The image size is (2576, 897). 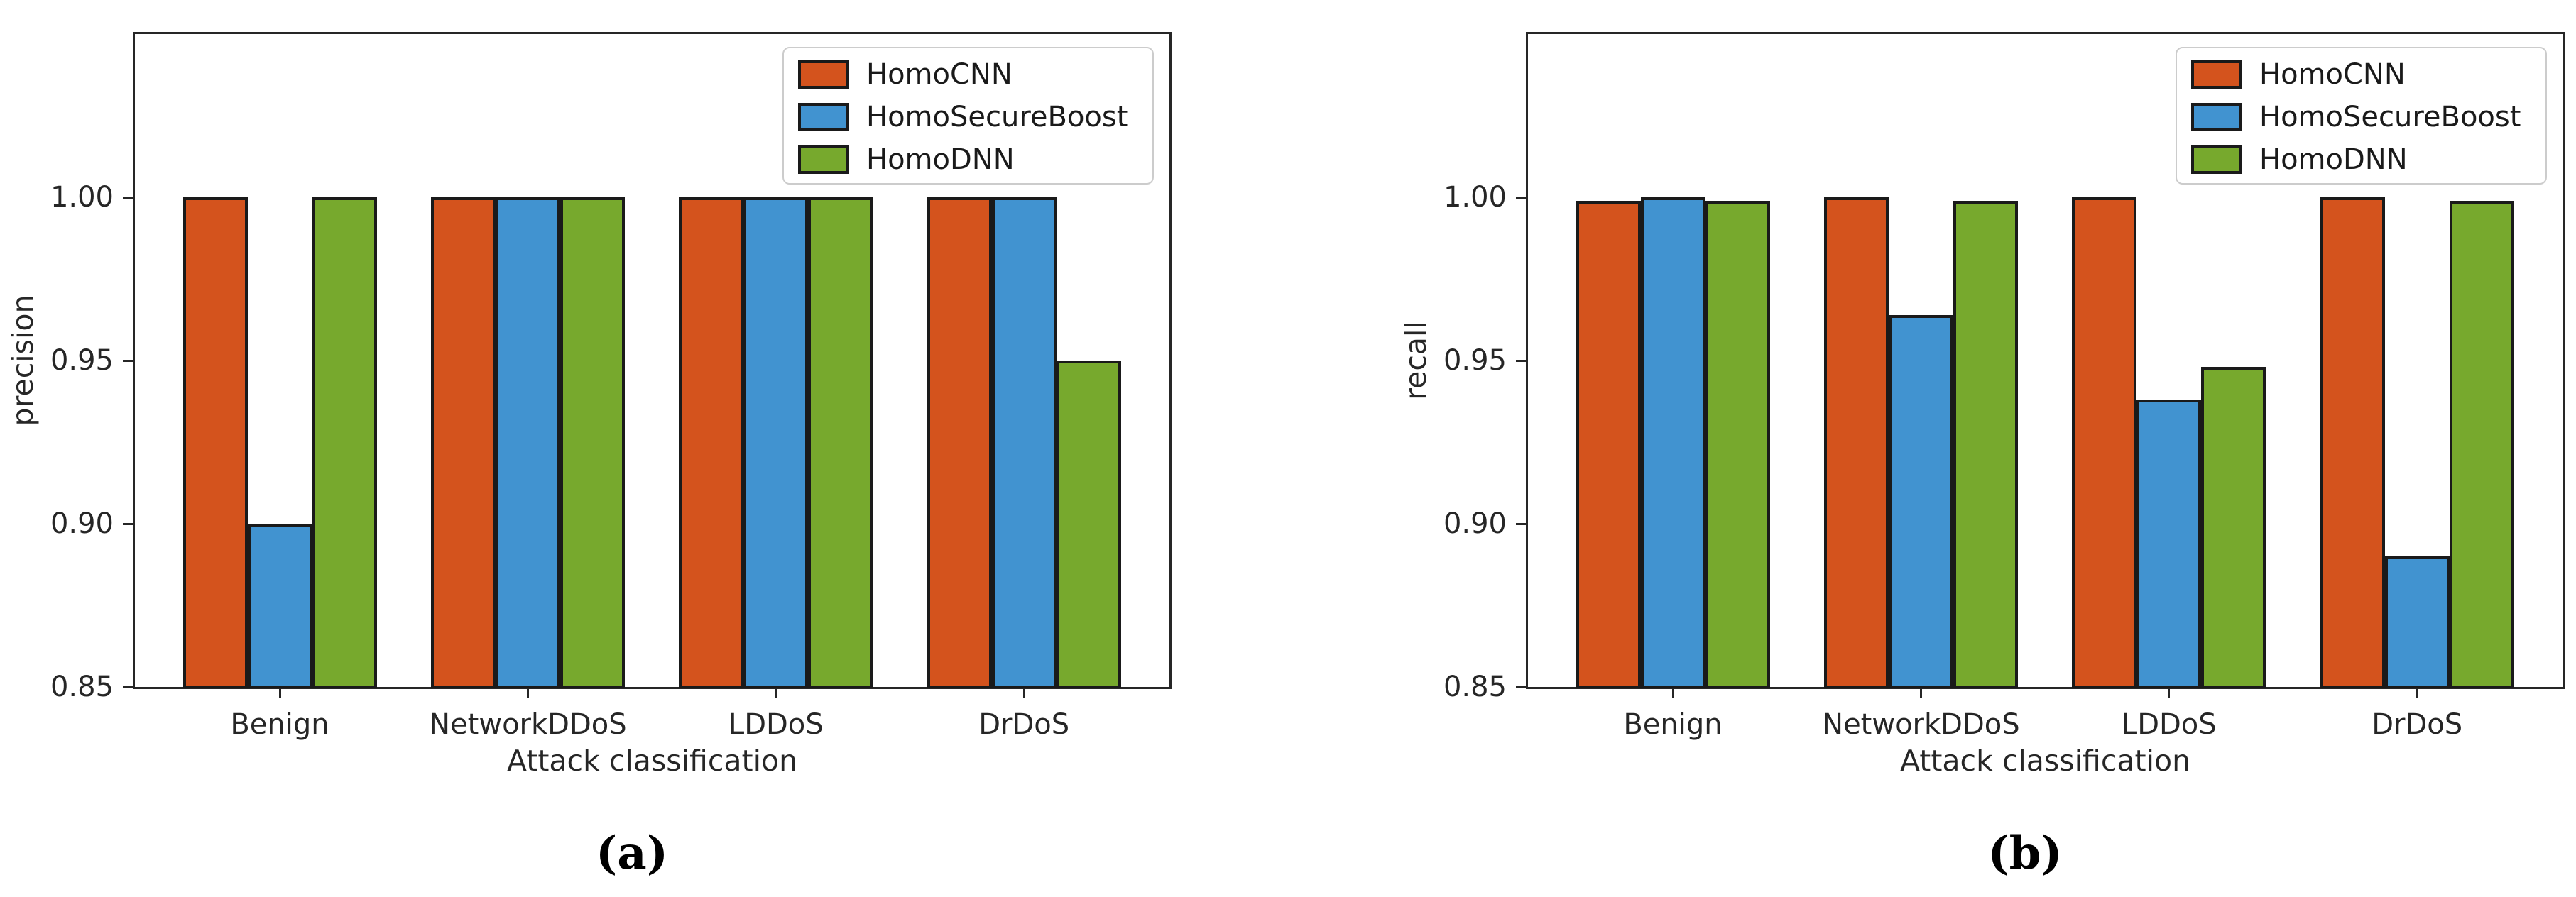 I want to click on y-axis-label-precision: precision, so click(x=23, y=361).